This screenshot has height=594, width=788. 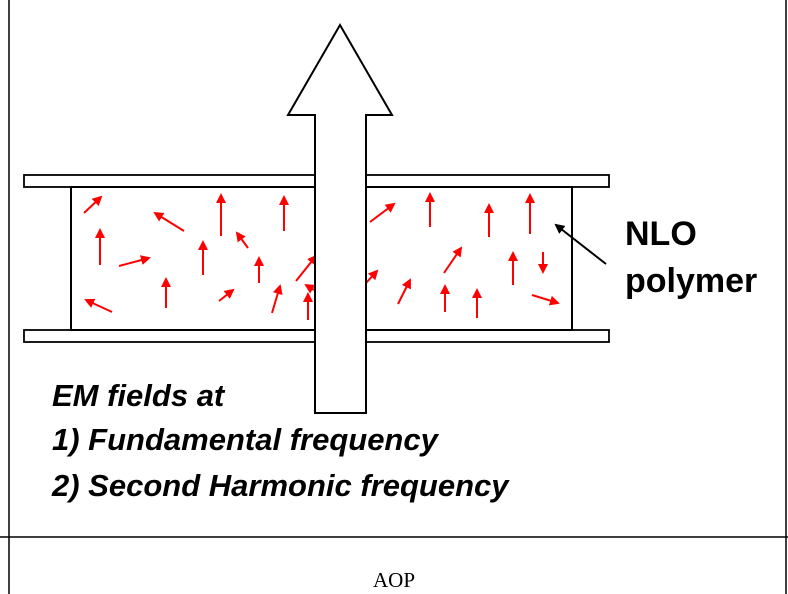 What do you see at coordinates (661, 234) in the screenshot?
I see `nlo-label: NLO` at bounding box center [661, 234].